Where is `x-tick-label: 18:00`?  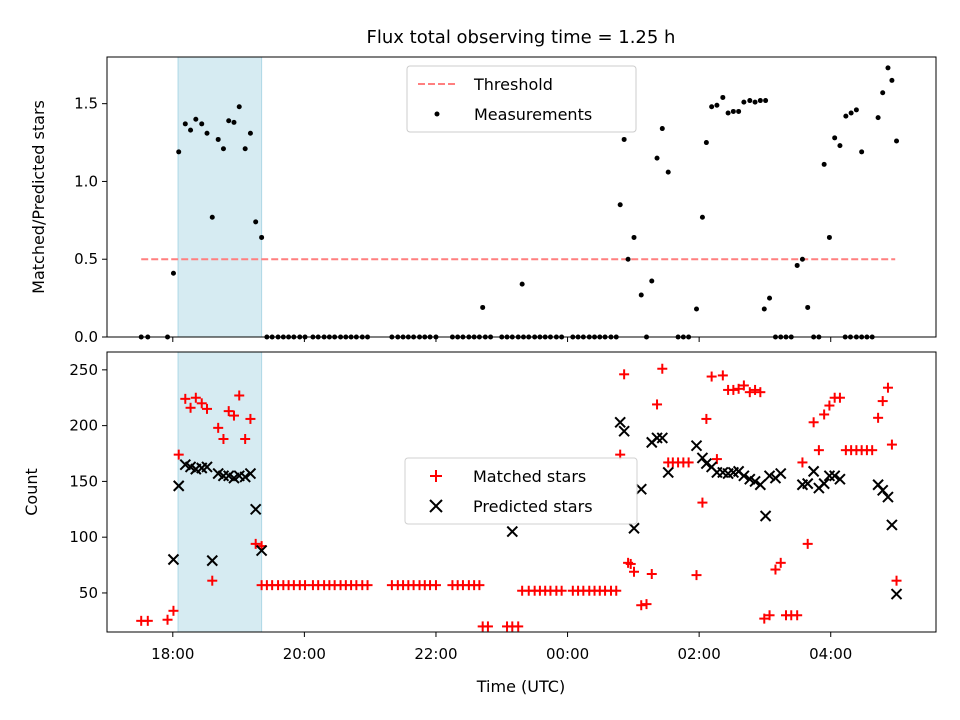 x-tick-label: 18:00 is located at coordinates (172, 654).